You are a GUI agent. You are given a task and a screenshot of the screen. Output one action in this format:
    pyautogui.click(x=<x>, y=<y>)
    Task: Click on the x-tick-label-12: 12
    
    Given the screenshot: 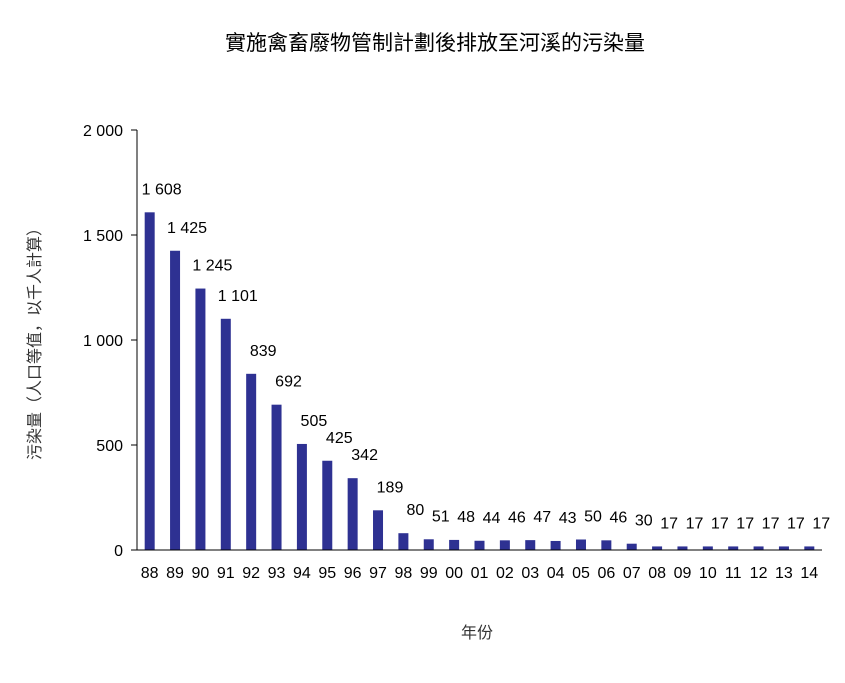 What is the action you would take?
    pyautogui.click(x=759, y=573)
    